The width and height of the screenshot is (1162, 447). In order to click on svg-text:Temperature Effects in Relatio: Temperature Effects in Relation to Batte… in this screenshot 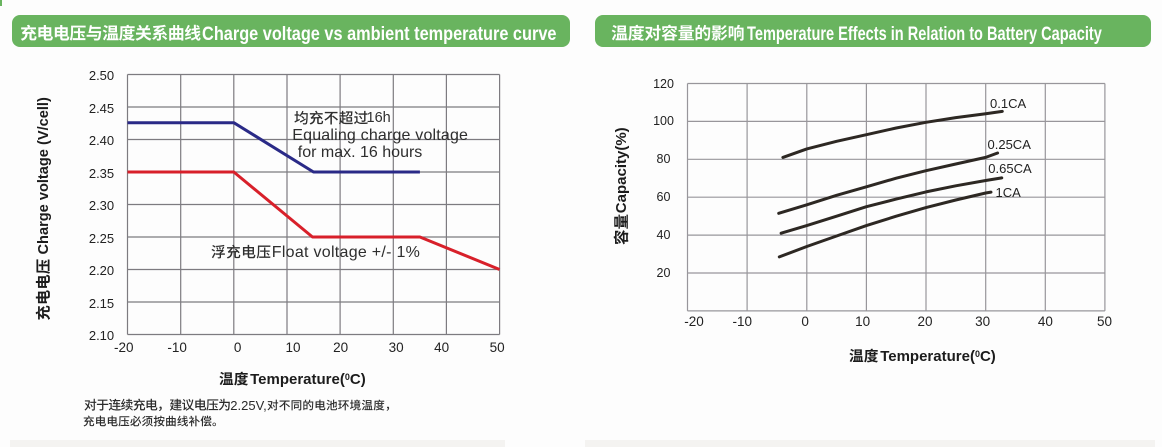, I will do `click(924, 34)`.